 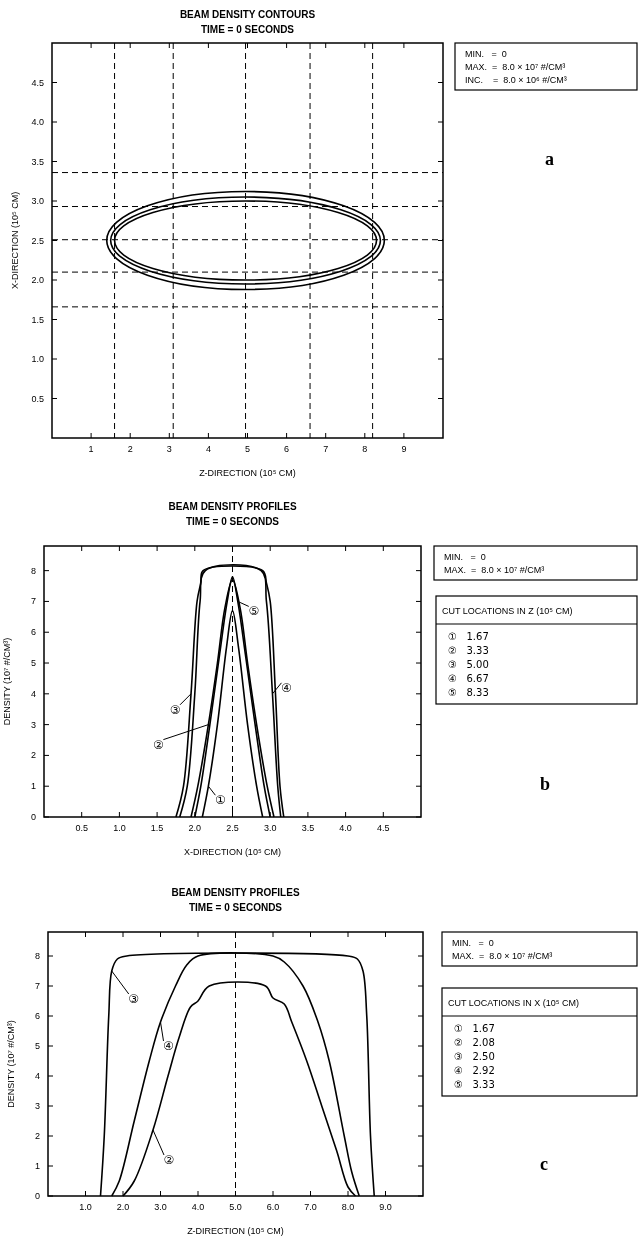 What do you see at coordinates (232, 828) in the screenshot?
I see `x-tick-label: 2.5` at bounding box center [232, 828].